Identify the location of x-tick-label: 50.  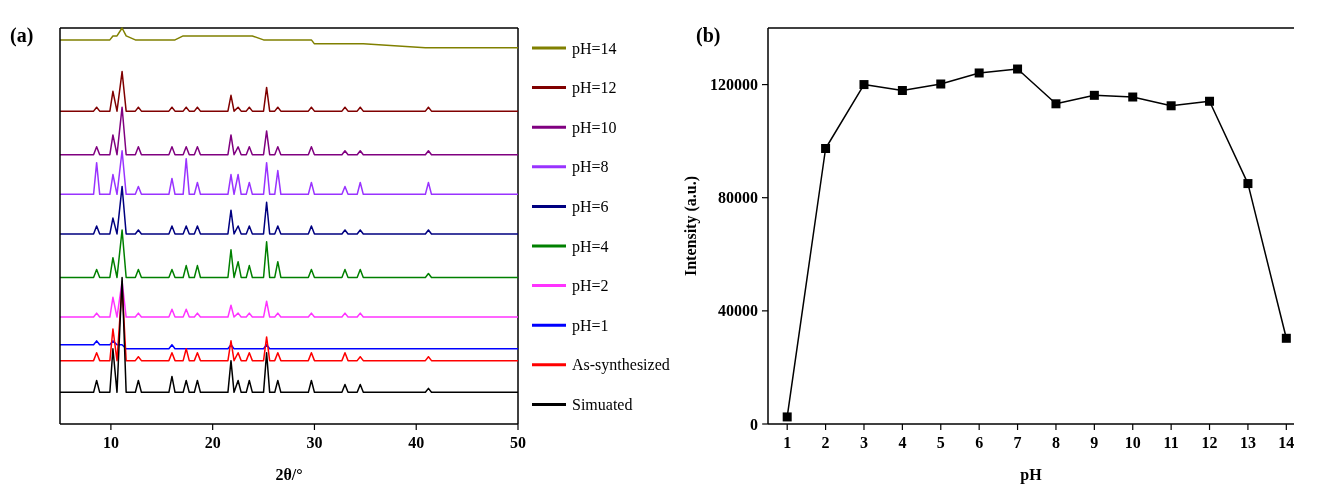
(518, 442).